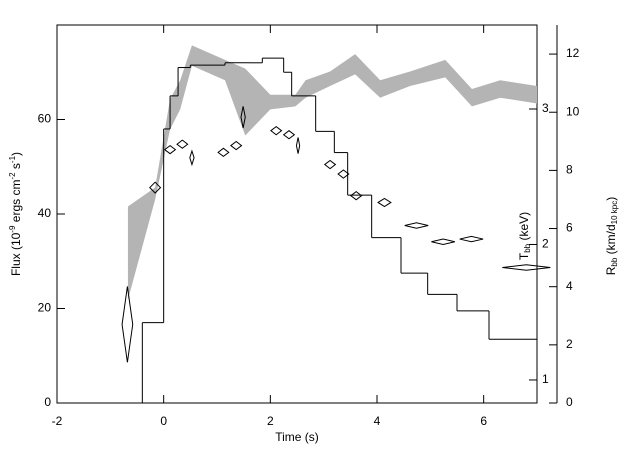 The width and height of the screenshot is (640, 457). I want to click on y2-axis-title: Tbb (keV), so click(524, 236).